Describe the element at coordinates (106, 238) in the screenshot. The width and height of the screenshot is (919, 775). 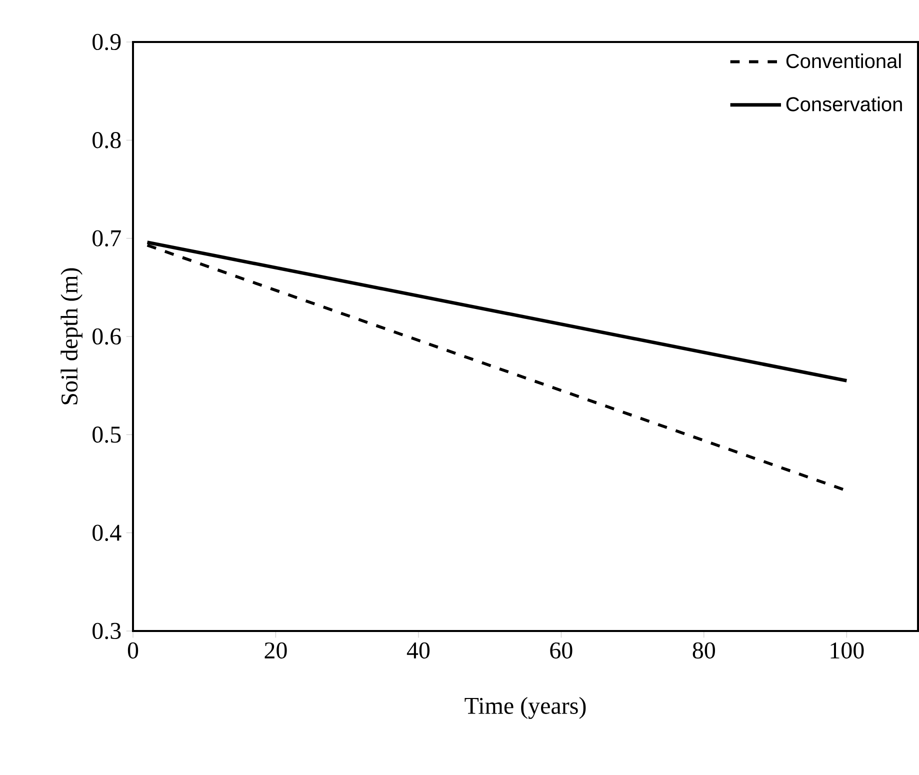
I see `y-tick-label: 0.7` at that location.